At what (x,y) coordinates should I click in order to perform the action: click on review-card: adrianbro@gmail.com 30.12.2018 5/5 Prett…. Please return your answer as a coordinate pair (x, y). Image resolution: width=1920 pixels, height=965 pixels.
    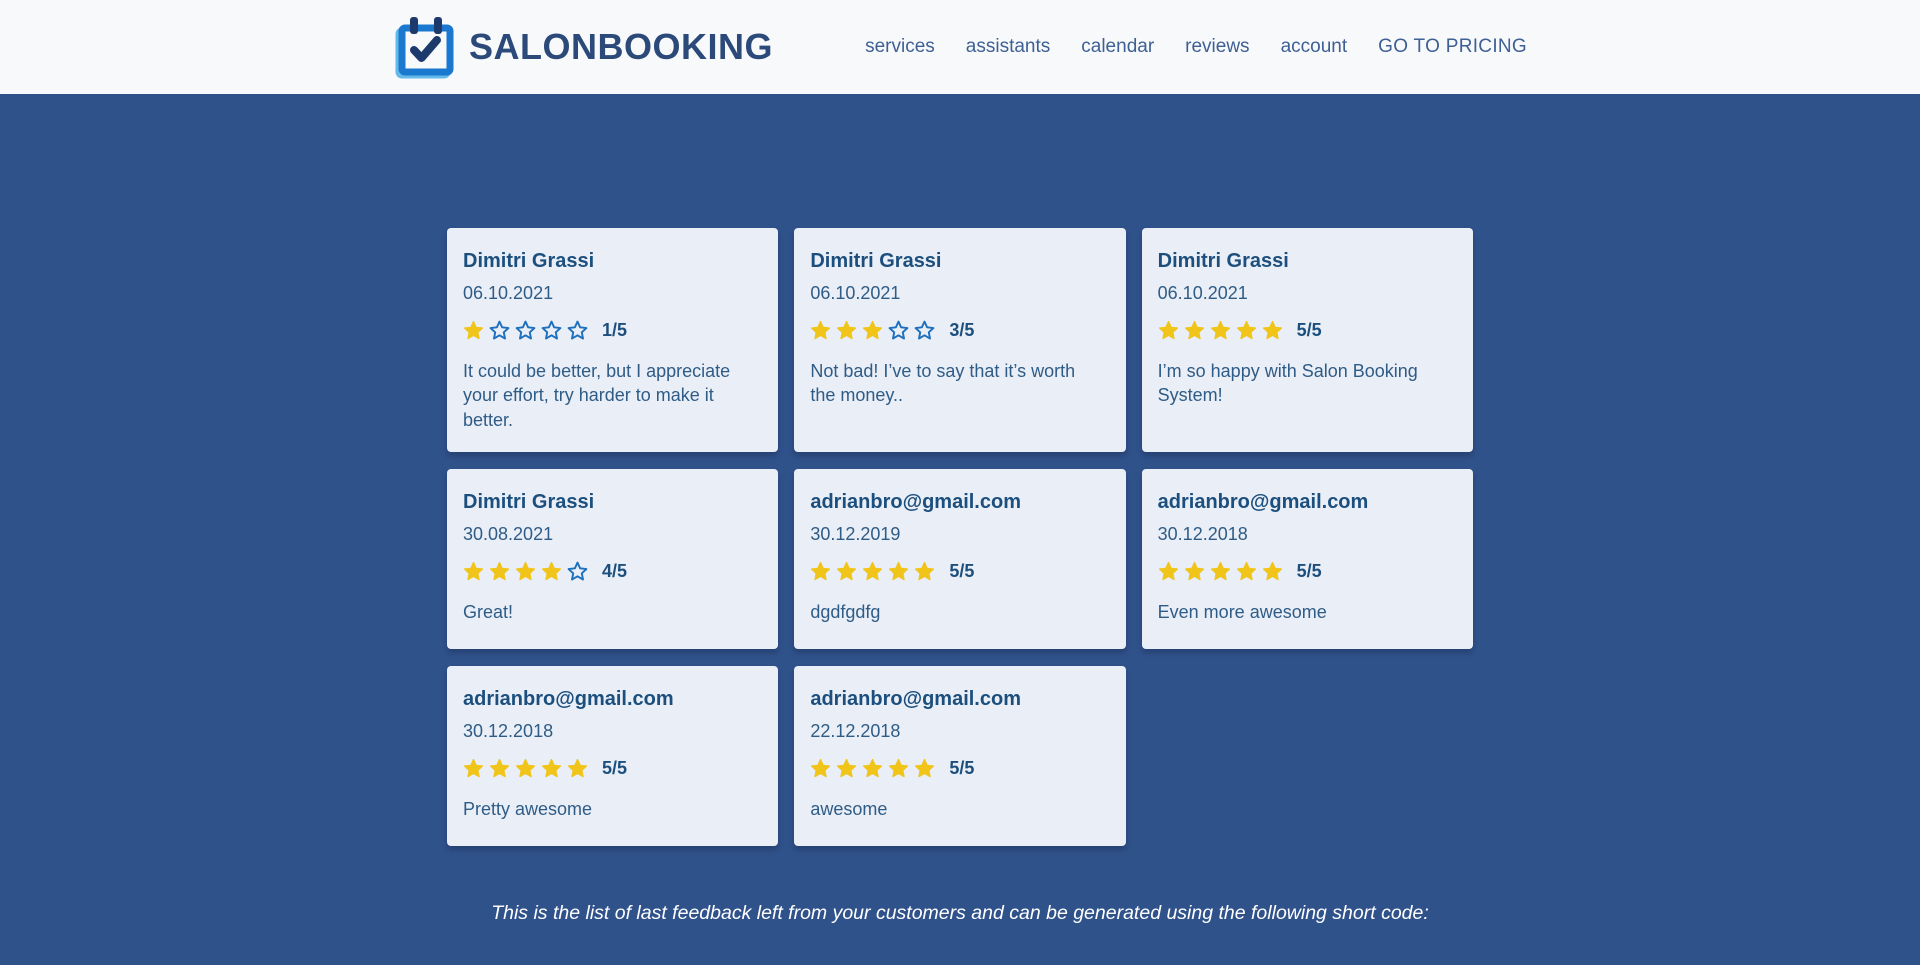
    Looking at the image, I should click on (613, 755).